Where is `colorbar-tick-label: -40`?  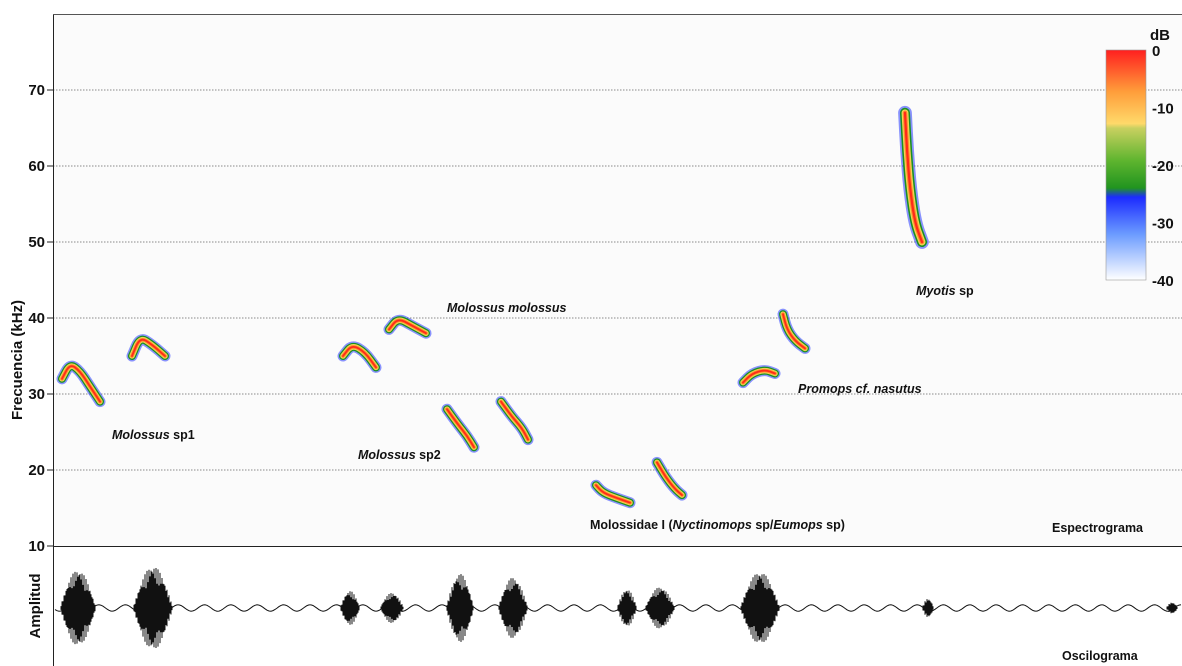
colorbar-tick-label: -40 is located at coordinates (1163, 281).